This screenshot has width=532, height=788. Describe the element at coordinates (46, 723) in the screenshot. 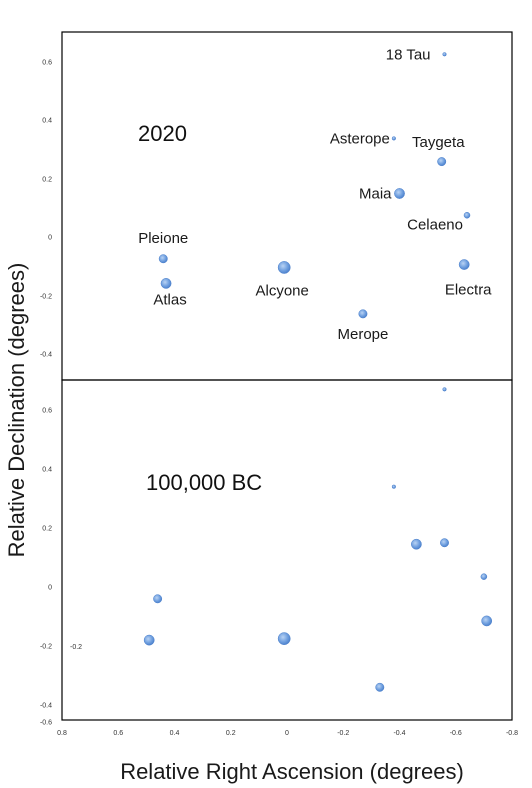

I see `y-tick-label: -0.6` at that location.